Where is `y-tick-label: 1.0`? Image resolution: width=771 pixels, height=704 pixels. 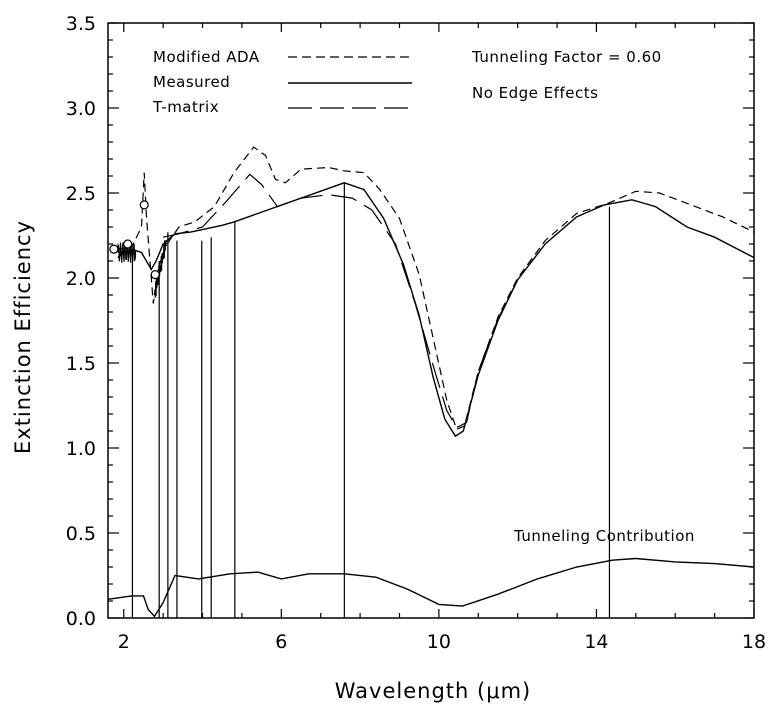
y-tick-label: 1.0 is located at coordinates (81, 449).